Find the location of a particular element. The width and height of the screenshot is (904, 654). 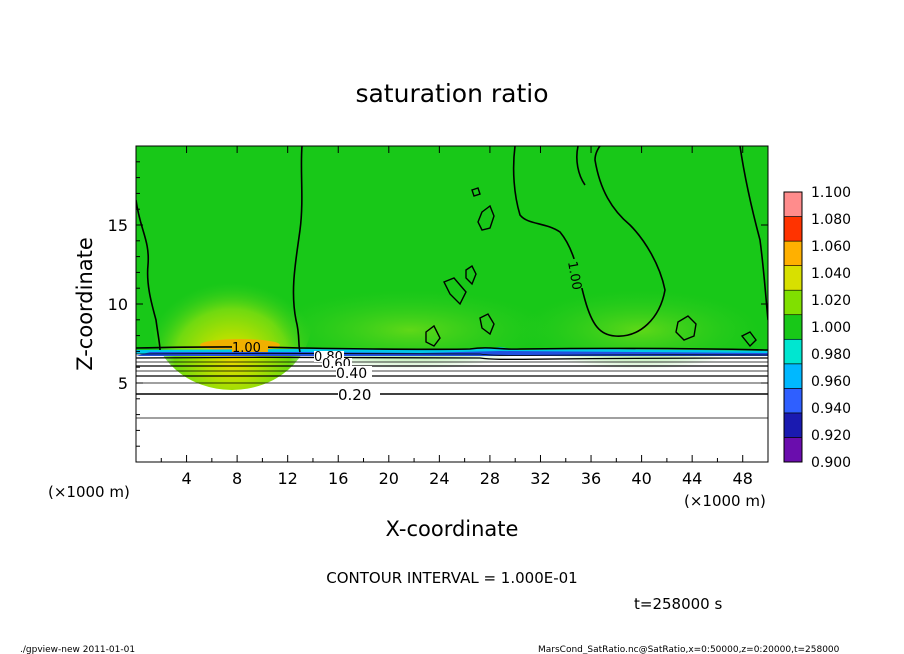

y-tick-label: 5 is located at coordinates (123, 383).